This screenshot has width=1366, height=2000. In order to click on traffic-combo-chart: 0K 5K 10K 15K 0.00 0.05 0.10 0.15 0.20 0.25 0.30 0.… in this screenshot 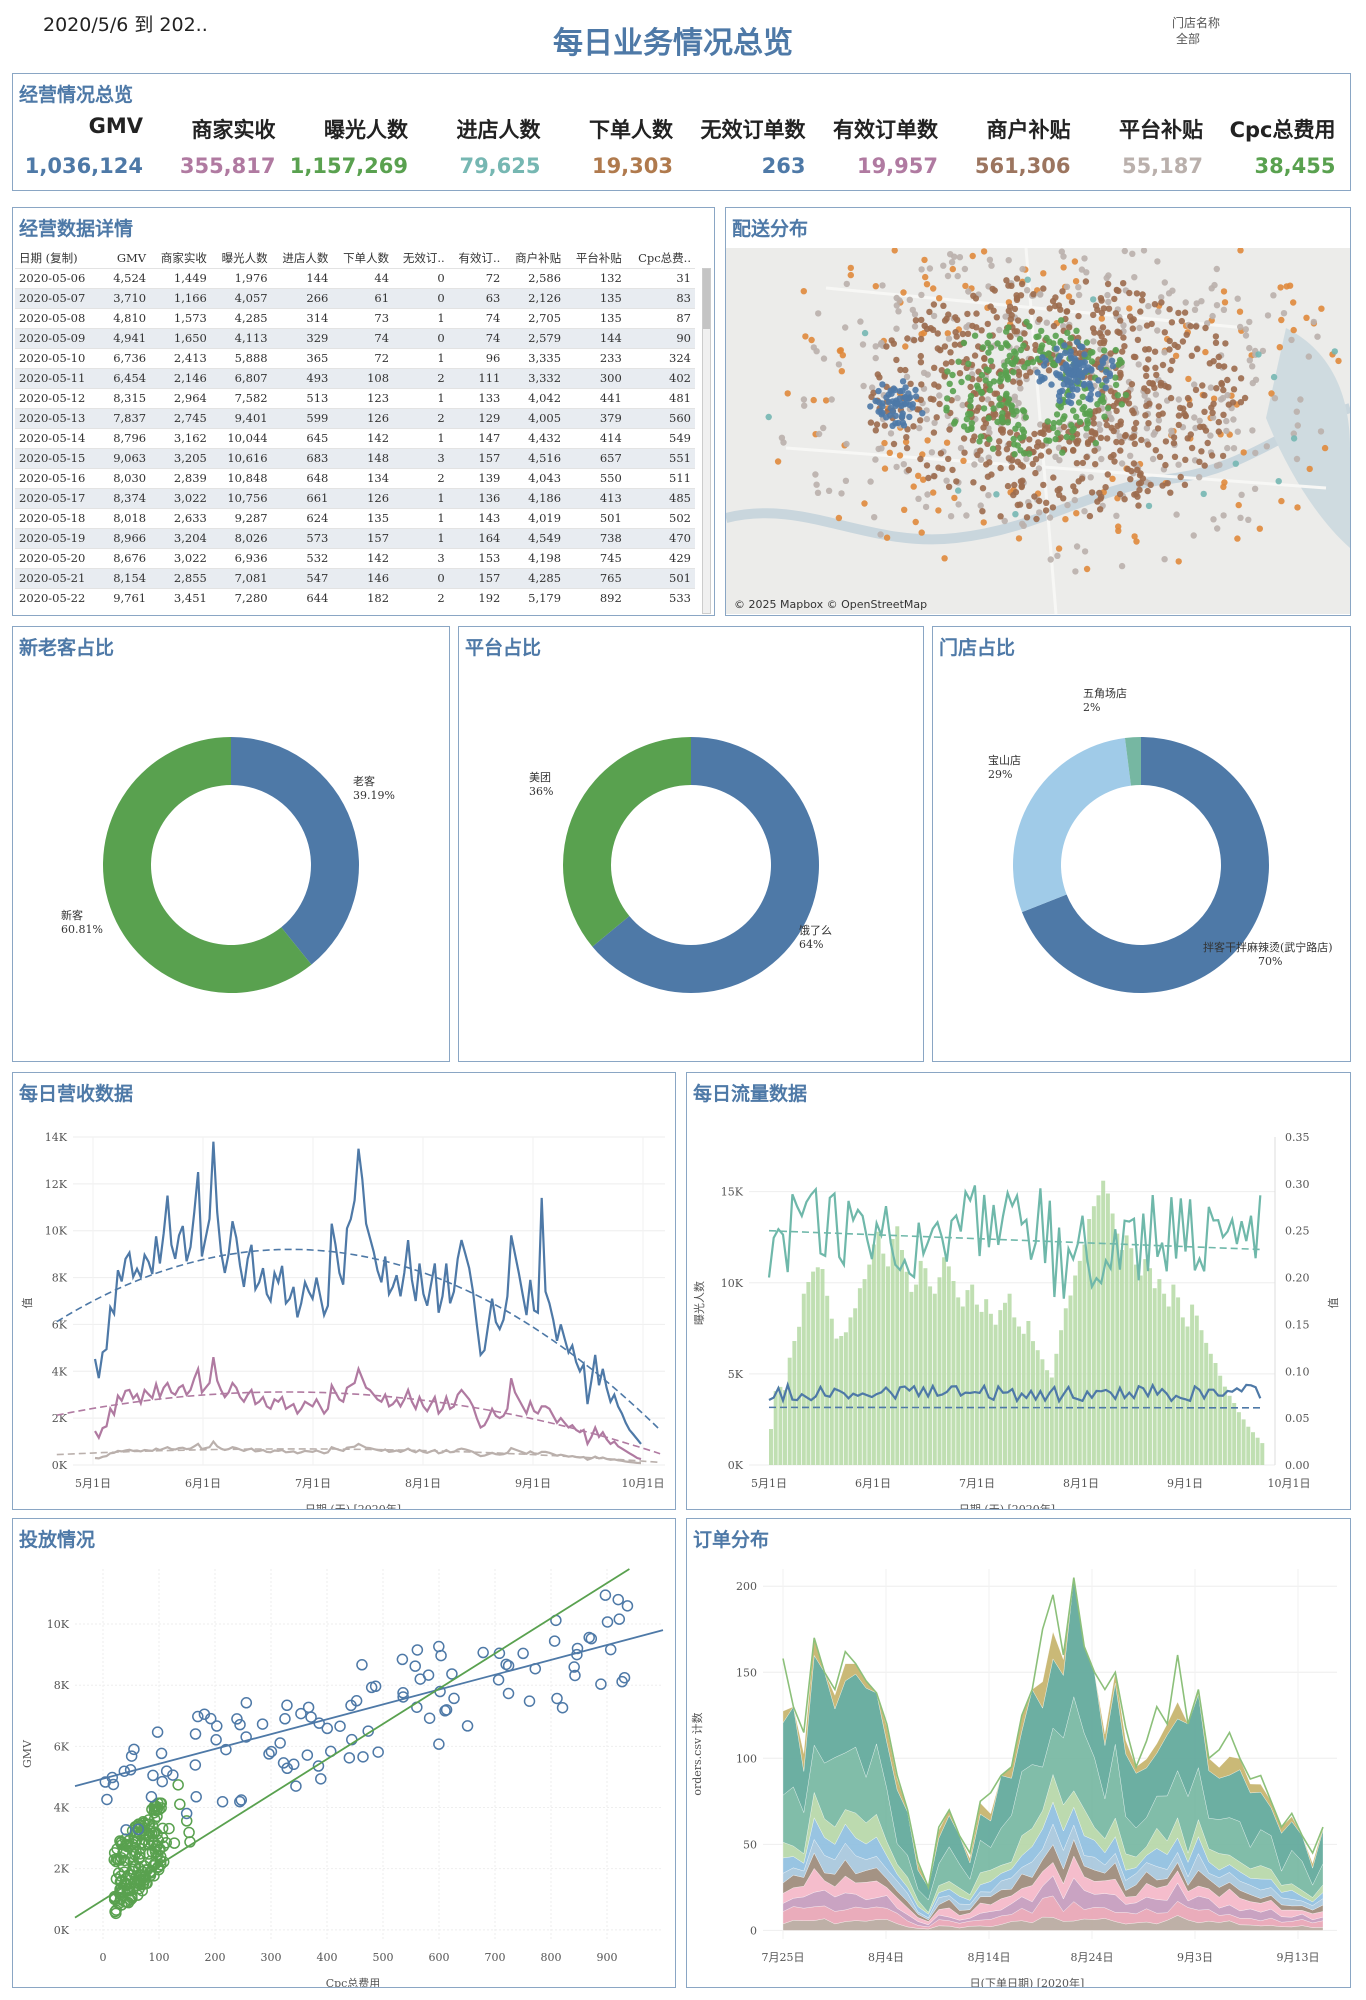, I will do `click(1018, 1311)`.